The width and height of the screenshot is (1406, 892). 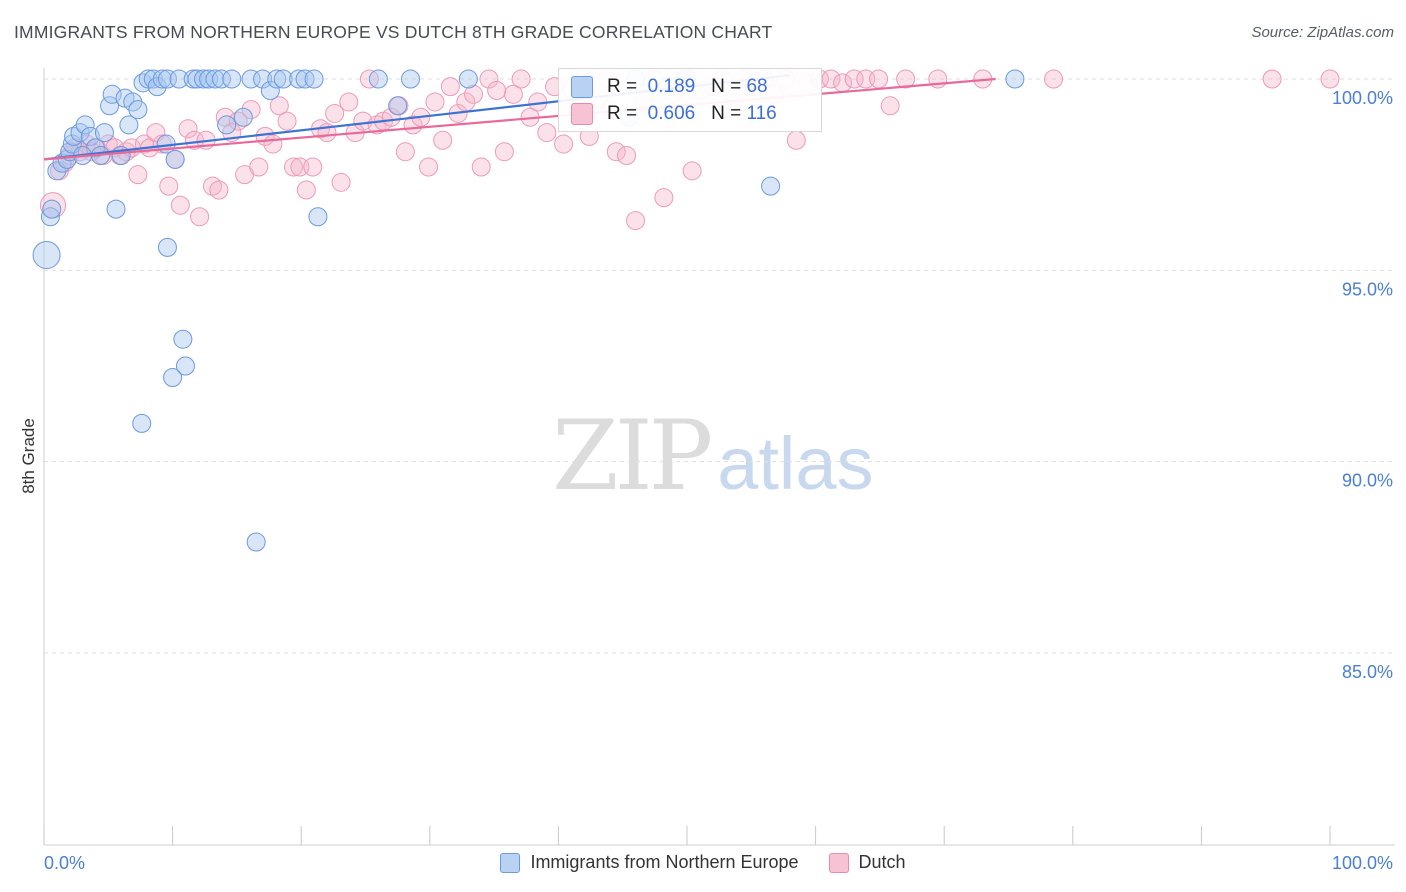 I want to click on legend-swatch-pink, so click(x=838, y=862).